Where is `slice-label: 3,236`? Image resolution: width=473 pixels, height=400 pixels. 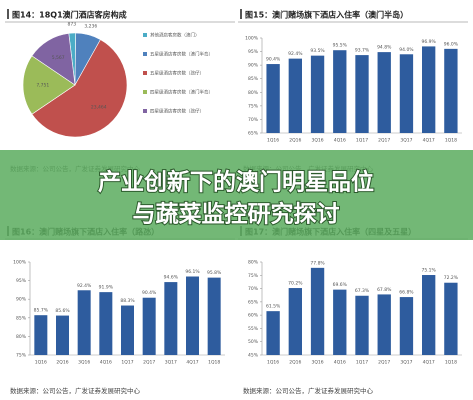
slice-label: 3,236 is located at coordinates (90, 27).